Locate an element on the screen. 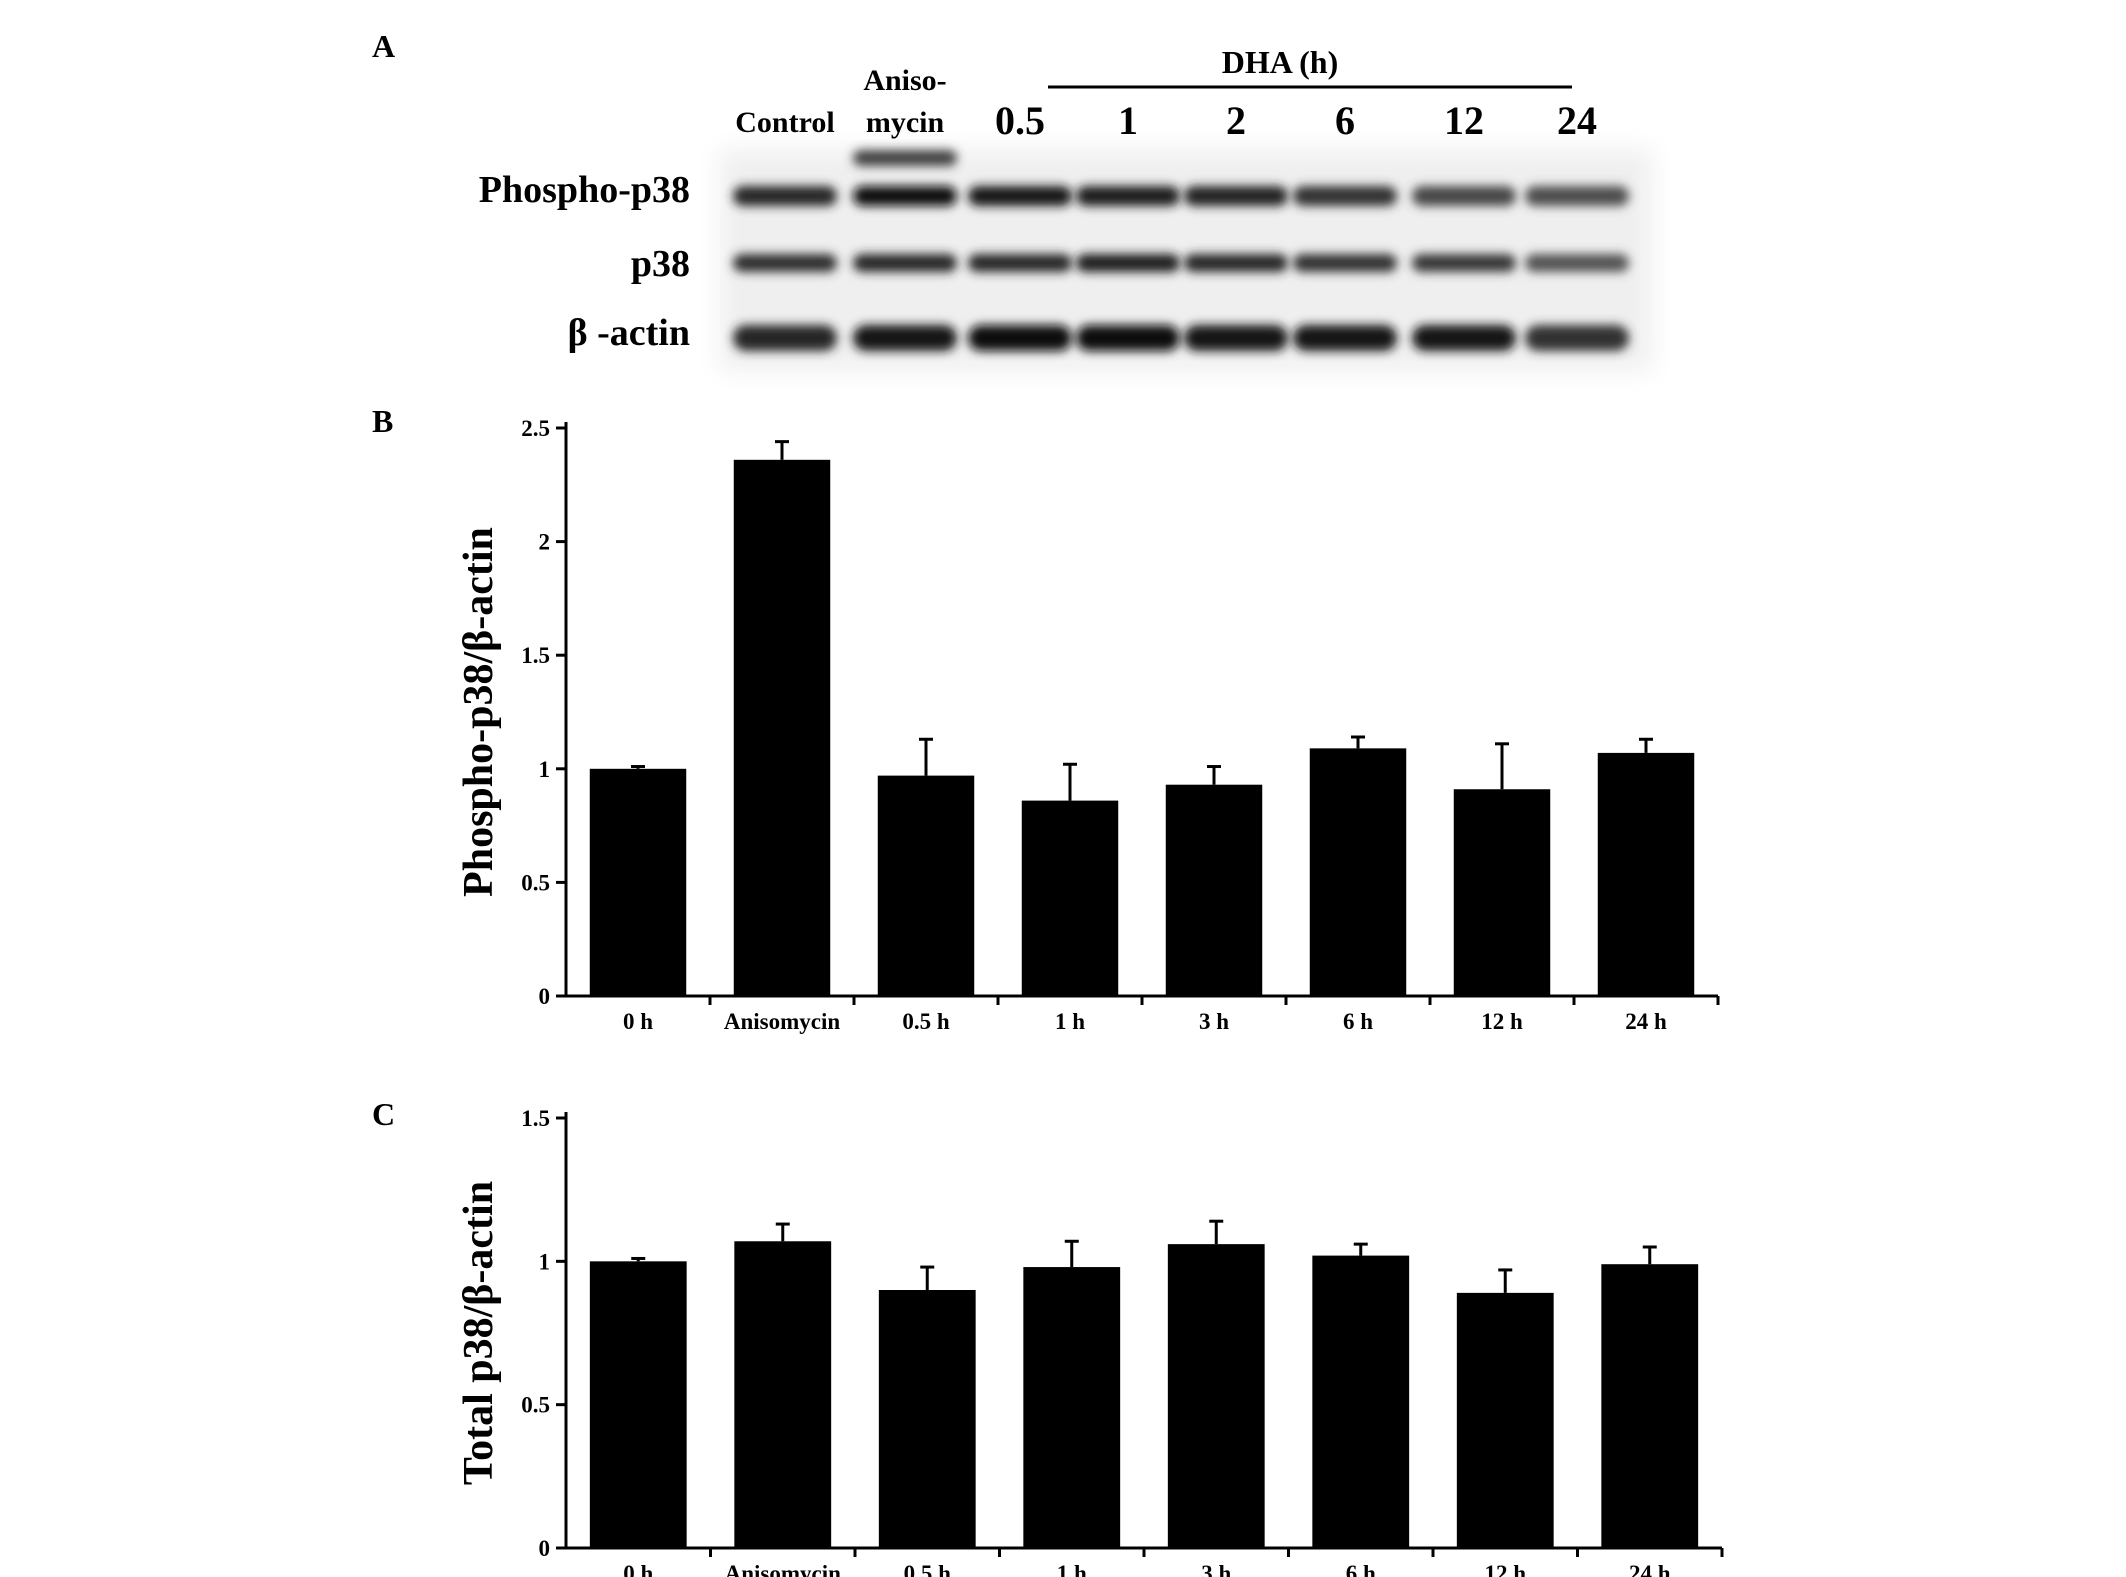  row-label-beta-actin: β -actin is located at coordinates (629, 333).